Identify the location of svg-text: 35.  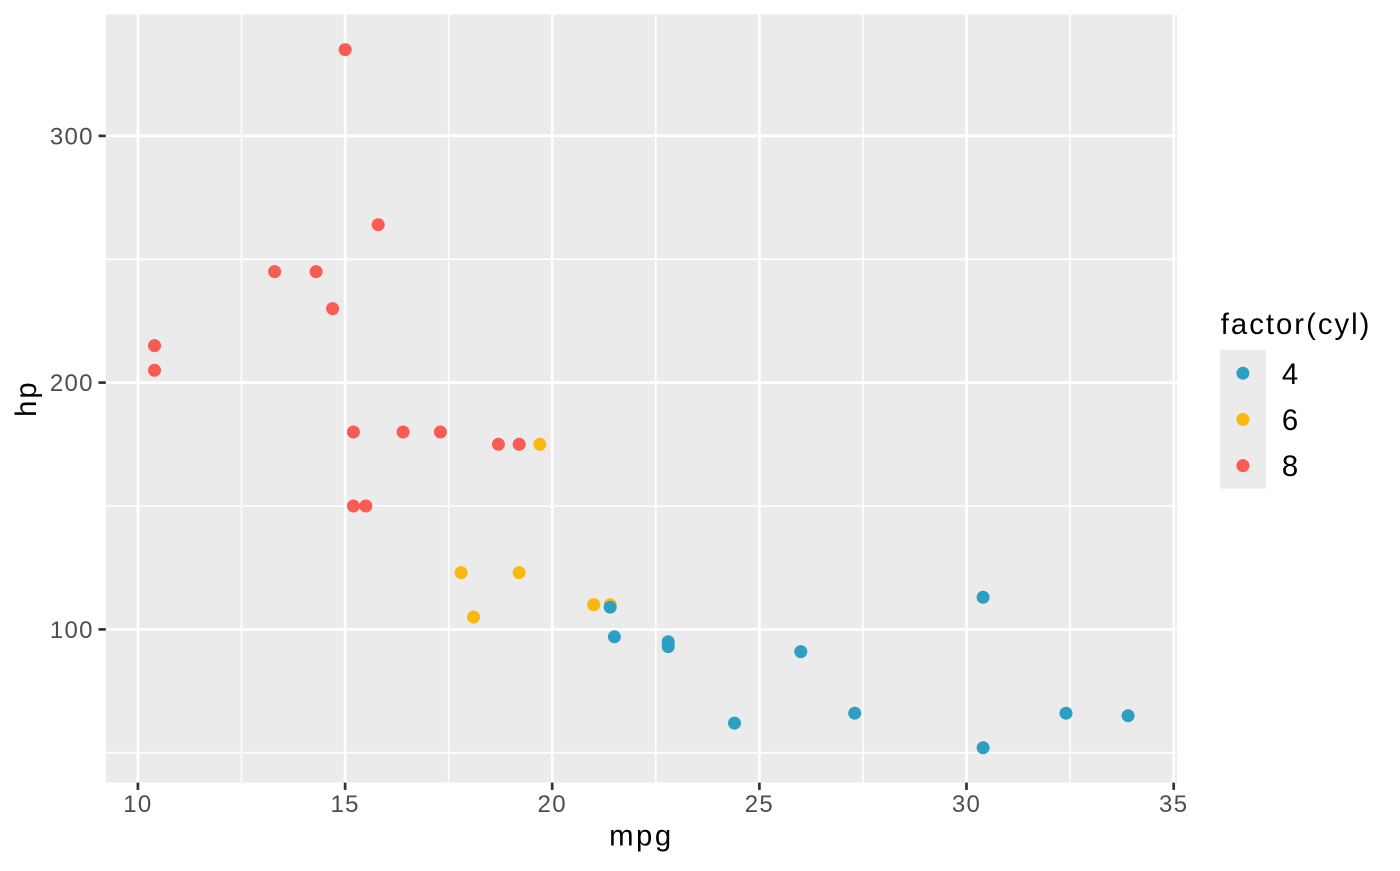
(1173, 804).